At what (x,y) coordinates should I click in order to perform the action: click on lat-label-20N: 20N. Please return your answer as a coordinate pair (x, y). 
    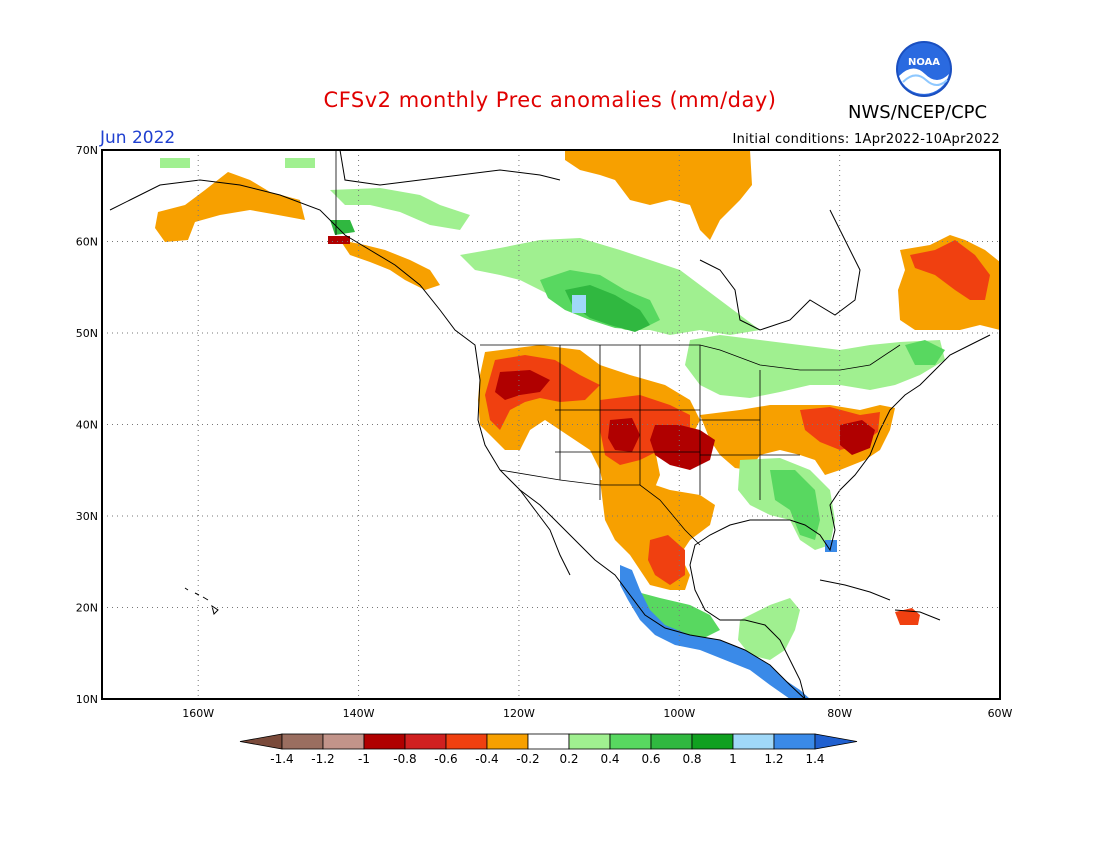
    Looking at the image, I should click on (87, 608).